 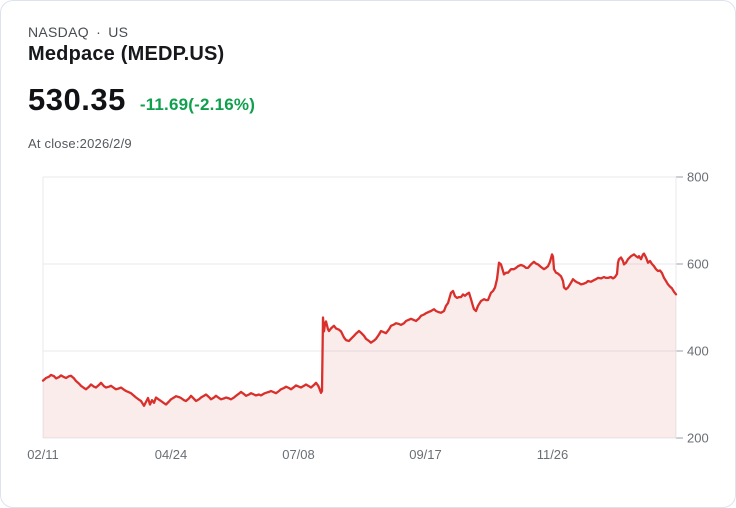 I want to click on price-row: 530.35 -11.69(-2.16%), so click(x=141, y=100).